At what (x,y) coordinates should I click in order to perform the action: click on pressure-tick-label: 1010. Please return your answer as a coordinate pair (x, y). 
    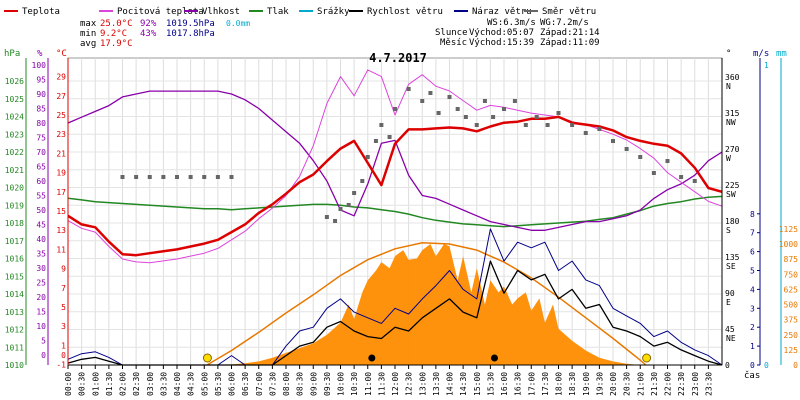
    Looking at the image, I should click on (14, 365).